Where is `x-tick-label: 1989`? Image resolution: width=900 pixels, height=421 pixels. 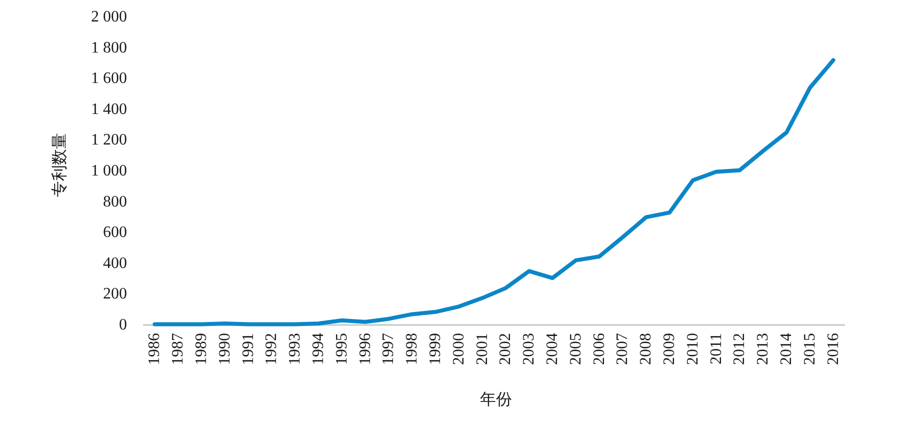 x-tick-label: 1989 is located at coordinates (201, 349).